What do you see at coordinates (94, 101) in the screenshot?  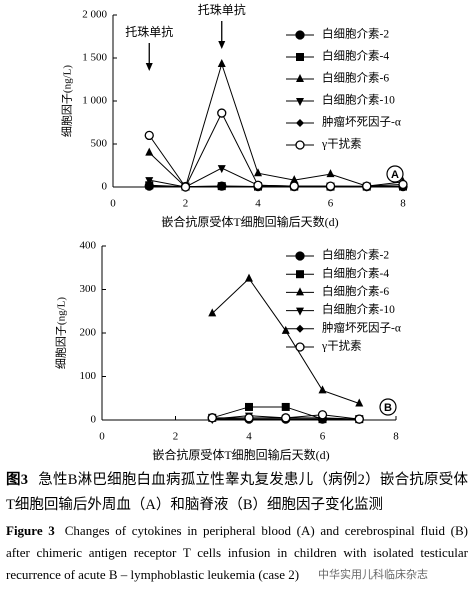 I see `y-tick-label: 1 000` at bounding box center [94, 101].